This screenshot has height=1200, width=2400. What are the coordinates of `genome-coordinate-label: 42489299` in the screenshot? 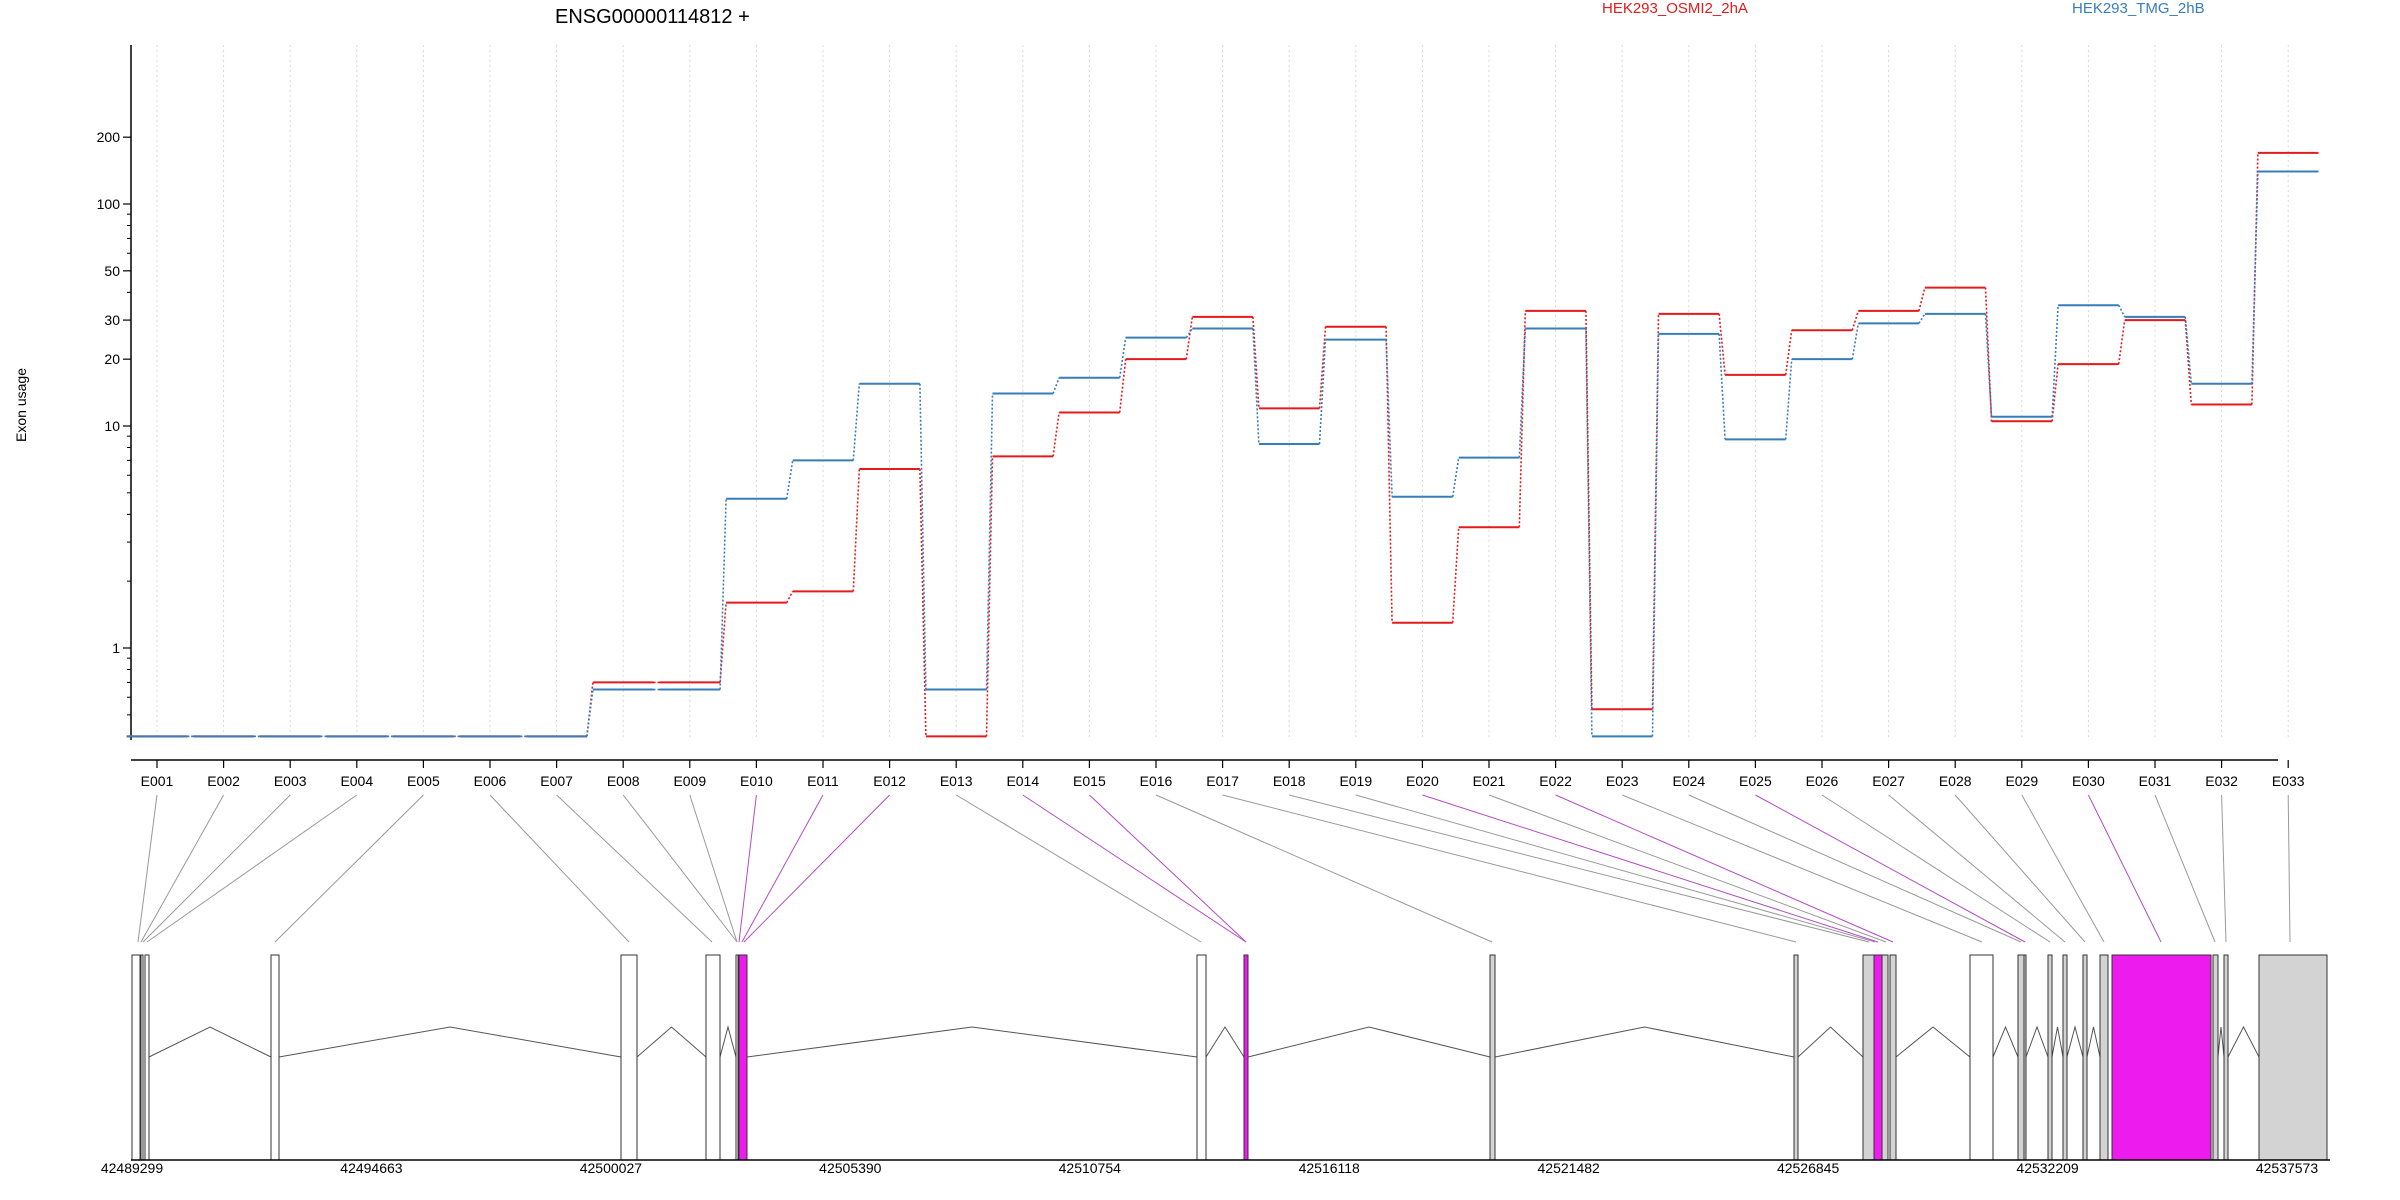 It's located at (132, 1168).